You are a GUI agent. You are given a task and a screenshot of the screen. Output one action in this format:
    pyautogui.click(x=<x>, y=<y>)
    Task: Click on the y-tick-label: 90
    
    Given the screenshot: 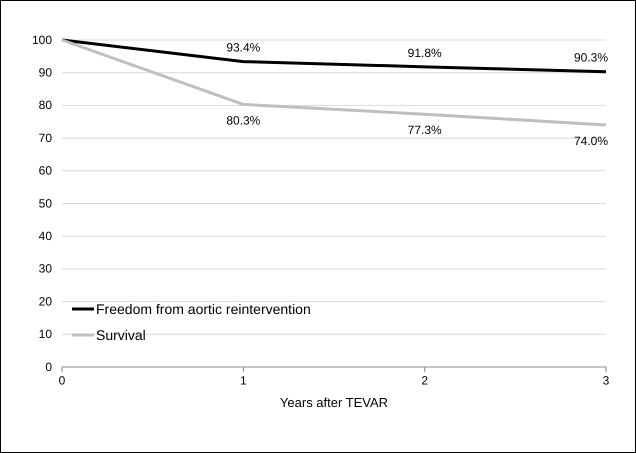 What is the action you would take?
    pyautogui.click(x=45, y=73)
    